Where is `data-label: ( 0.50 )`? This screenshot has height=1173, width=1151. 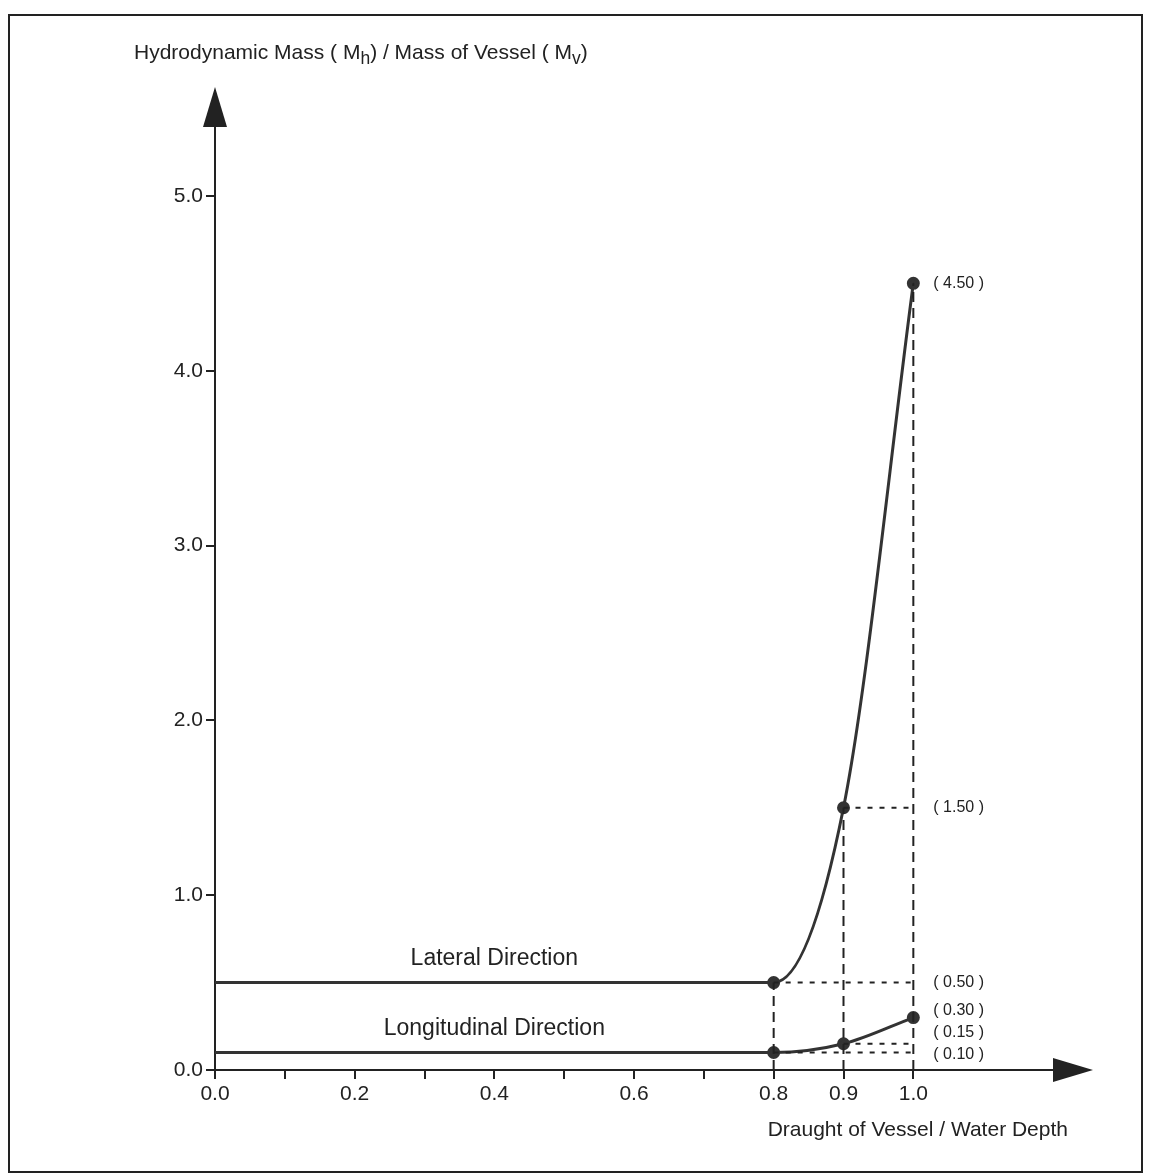
data-label: ( 0.50 ) is located at coordinates (959, 981).